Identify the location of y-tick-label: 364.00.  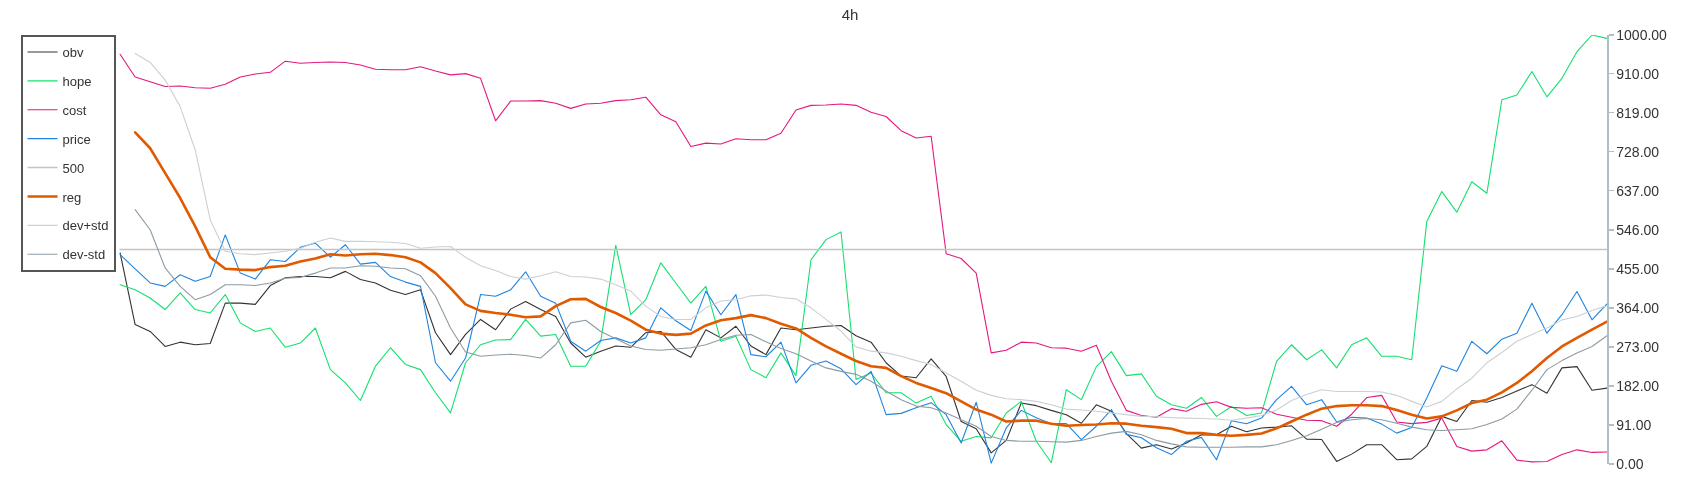
(1638, 307).